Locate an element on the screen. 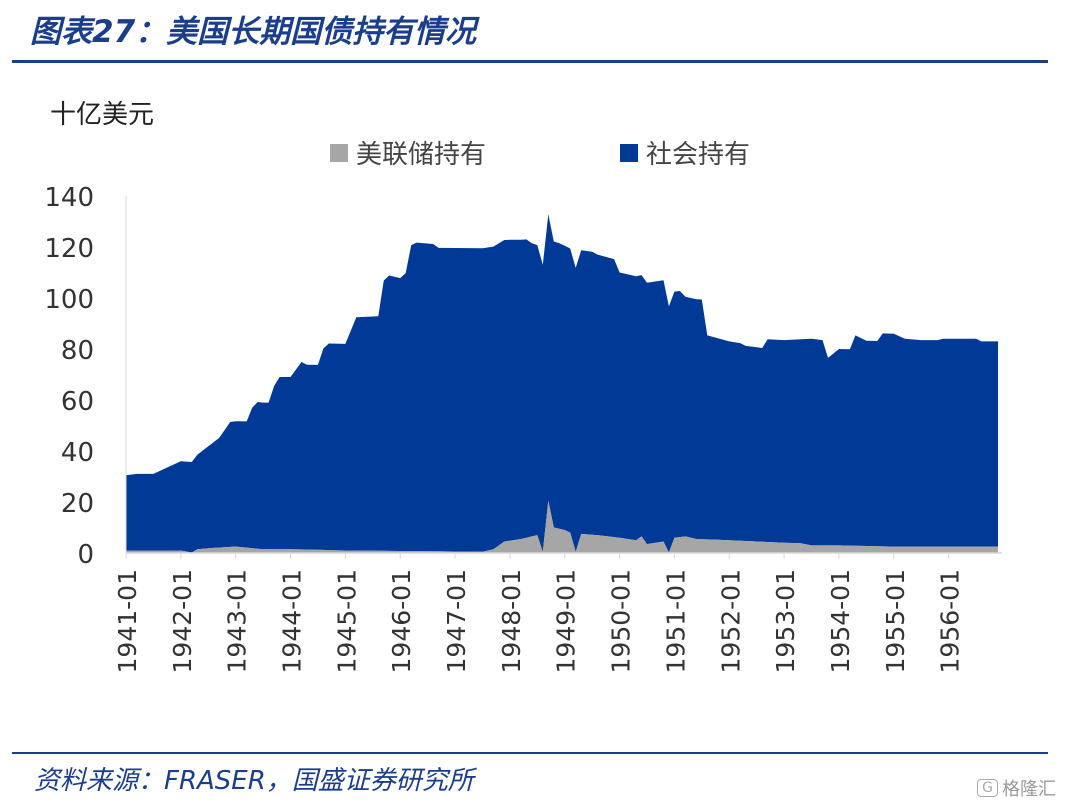 The image size is (1072, 810). x-tick-label: 1945-01 is located at coordinates (346, 621).